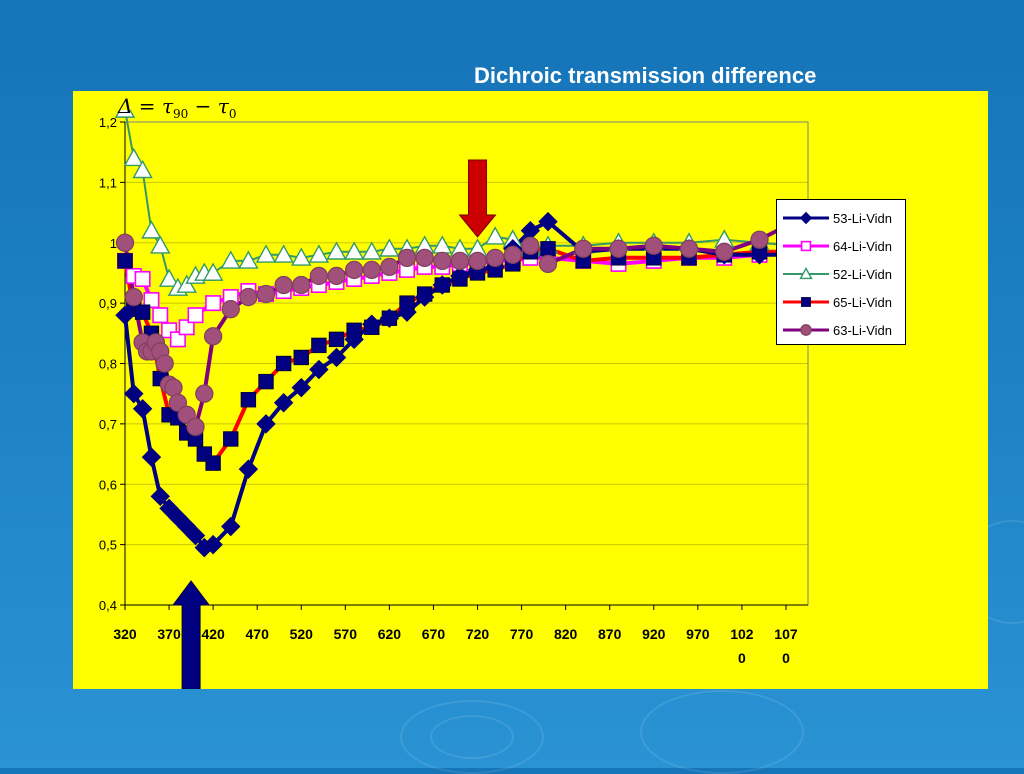 The height and width of the screenshot is (774, 1024). What do you see at coordinates (223, 106) in the screenshot?
I see `formula-tau-b: τ` at bounding box center [223, 106].